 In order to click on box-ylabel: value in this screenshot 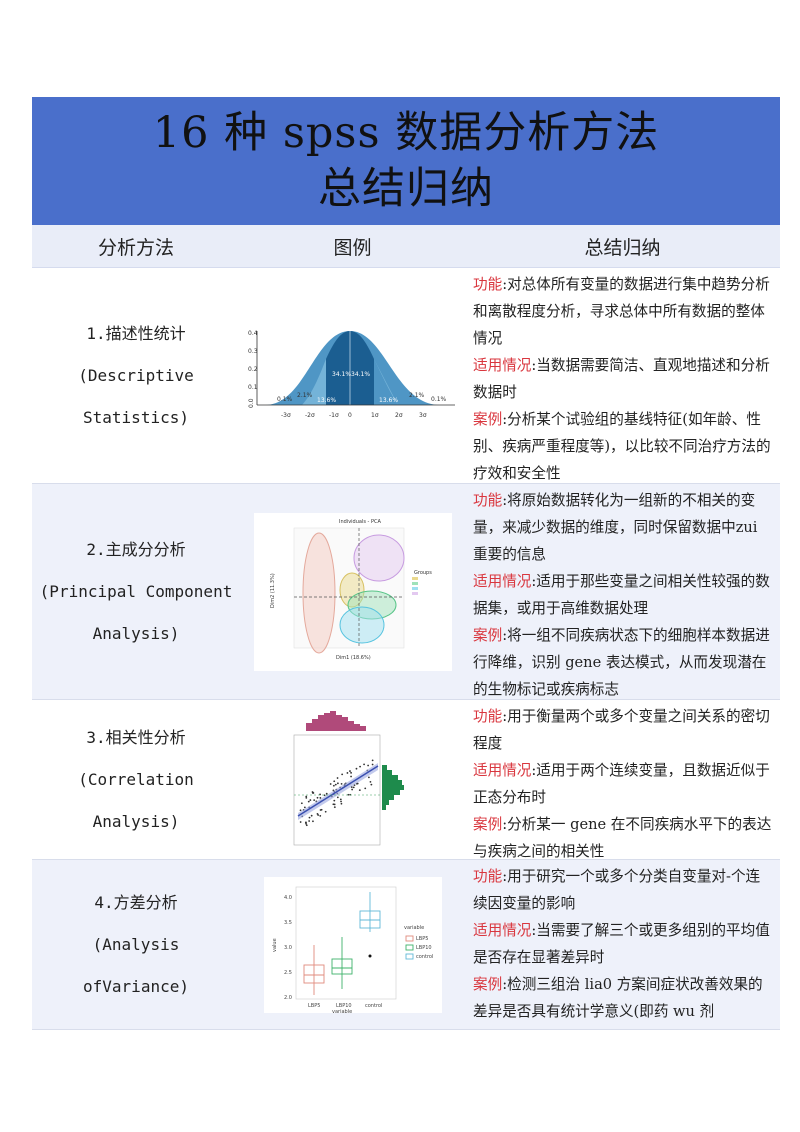, I will do `click(275, 945)`.